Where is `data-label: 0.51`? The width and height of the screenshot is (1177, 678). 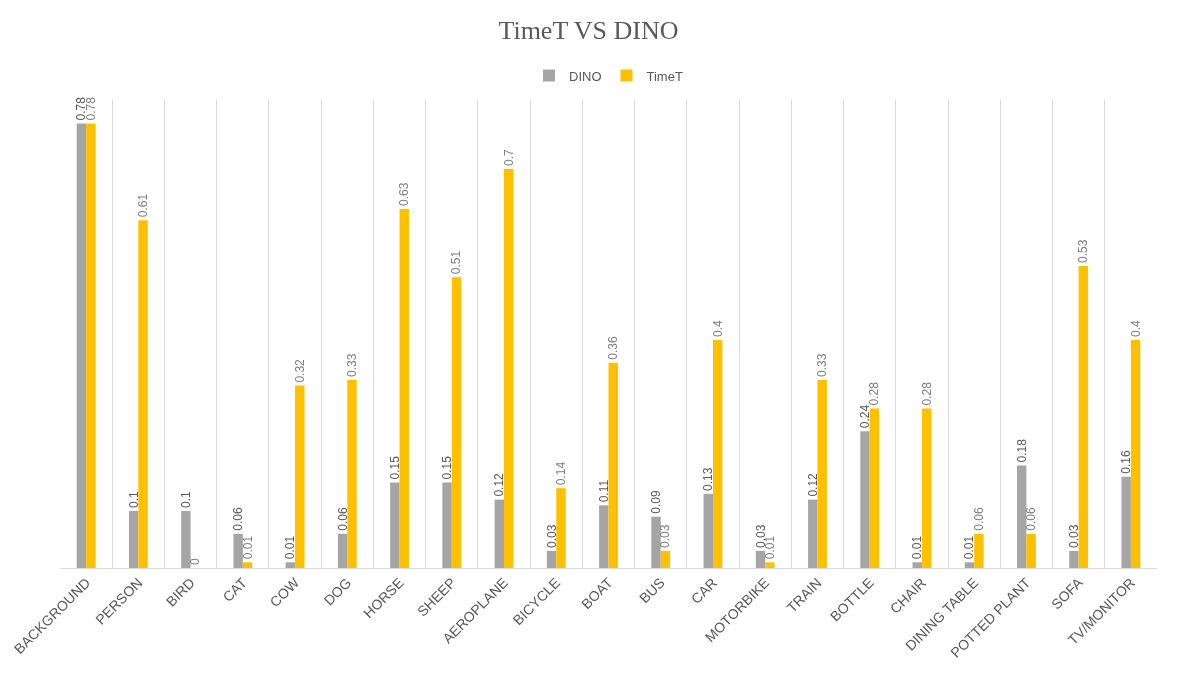
data-label: 0.51 is located at coordinates (456, 262).